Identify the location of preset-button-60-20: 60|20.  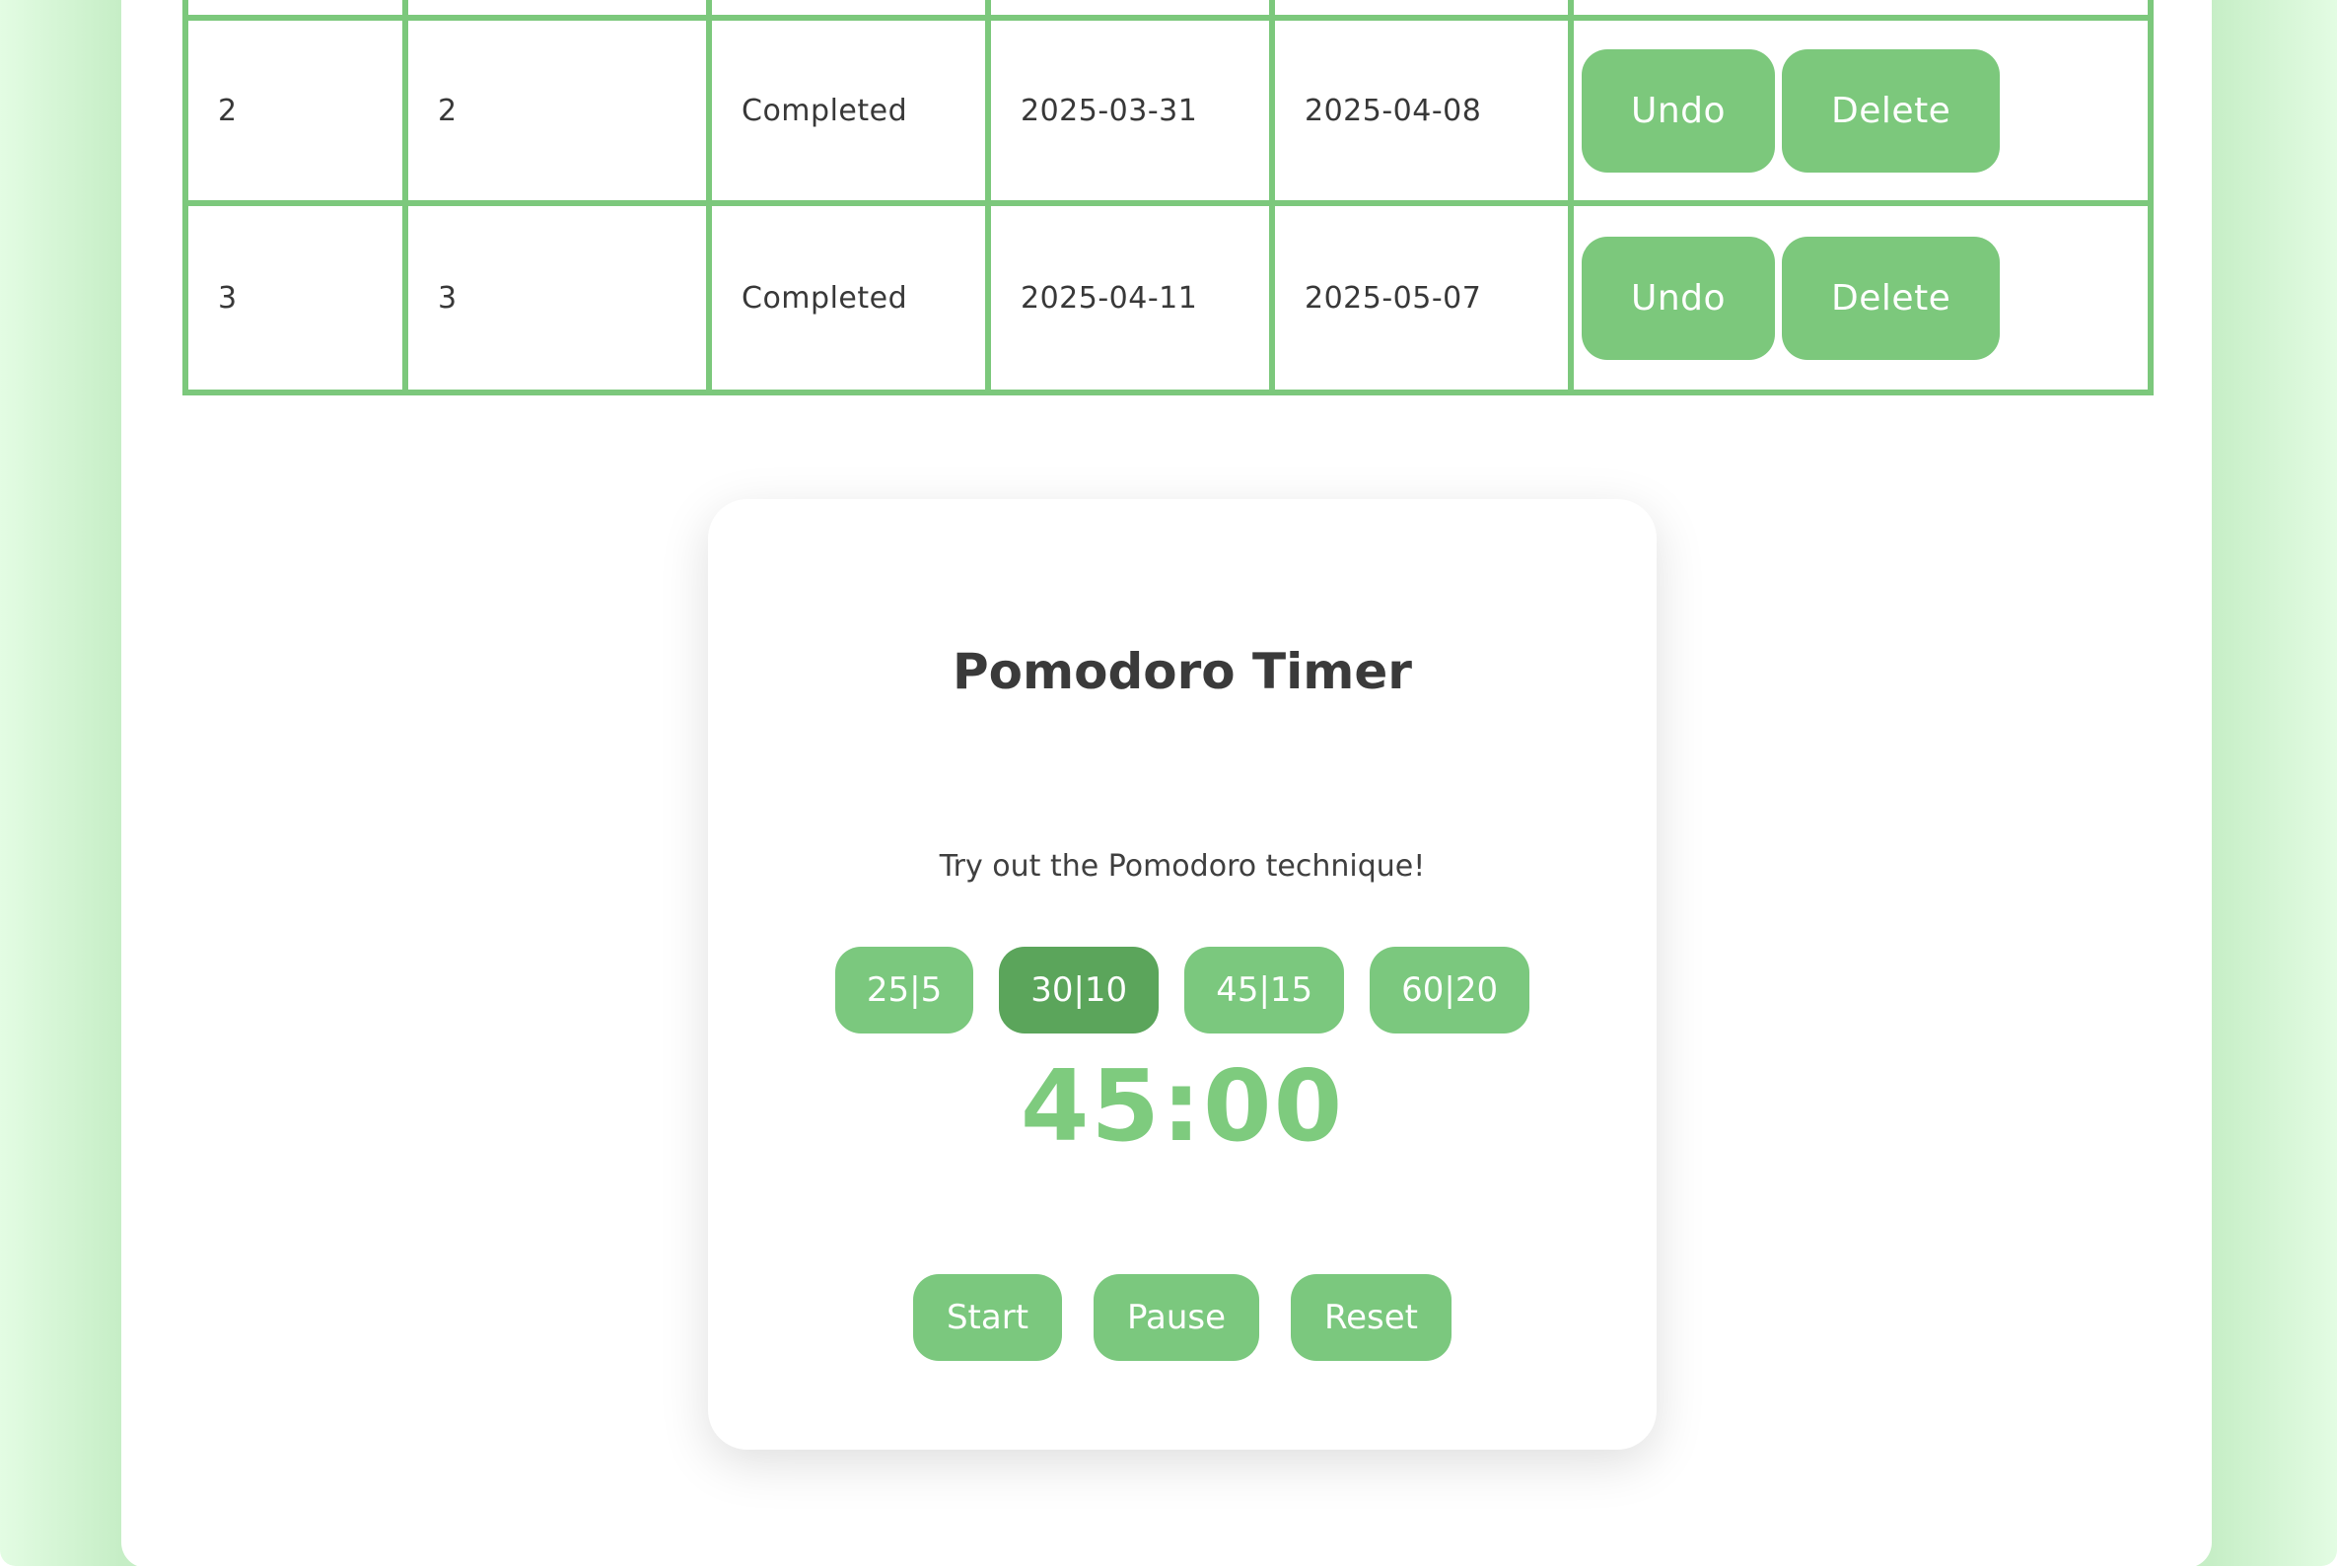
(1450, 990).